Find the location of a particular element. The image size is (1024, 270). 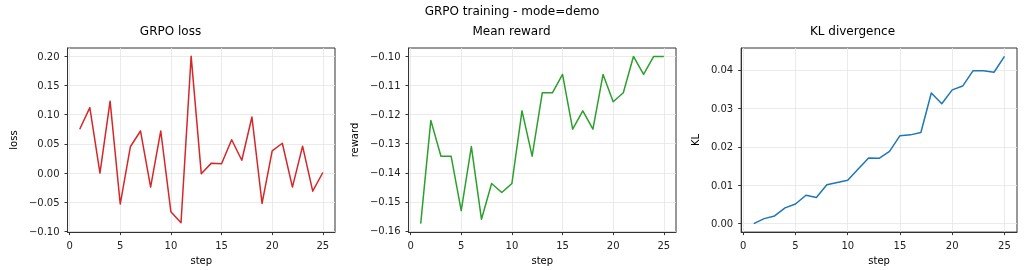

y-axis-title: reward is located at coordinates (354, 140).